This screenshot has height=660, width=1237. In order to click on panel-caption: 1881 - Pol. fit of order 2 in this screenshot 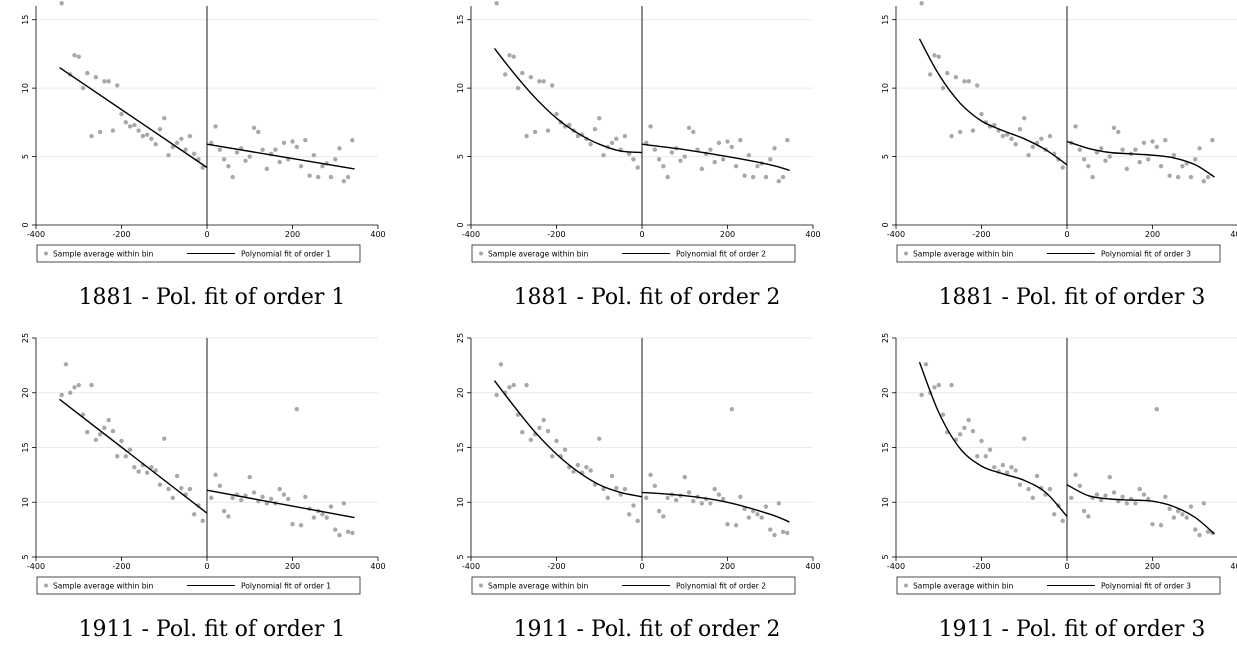, I will do `click(647, 297)`.